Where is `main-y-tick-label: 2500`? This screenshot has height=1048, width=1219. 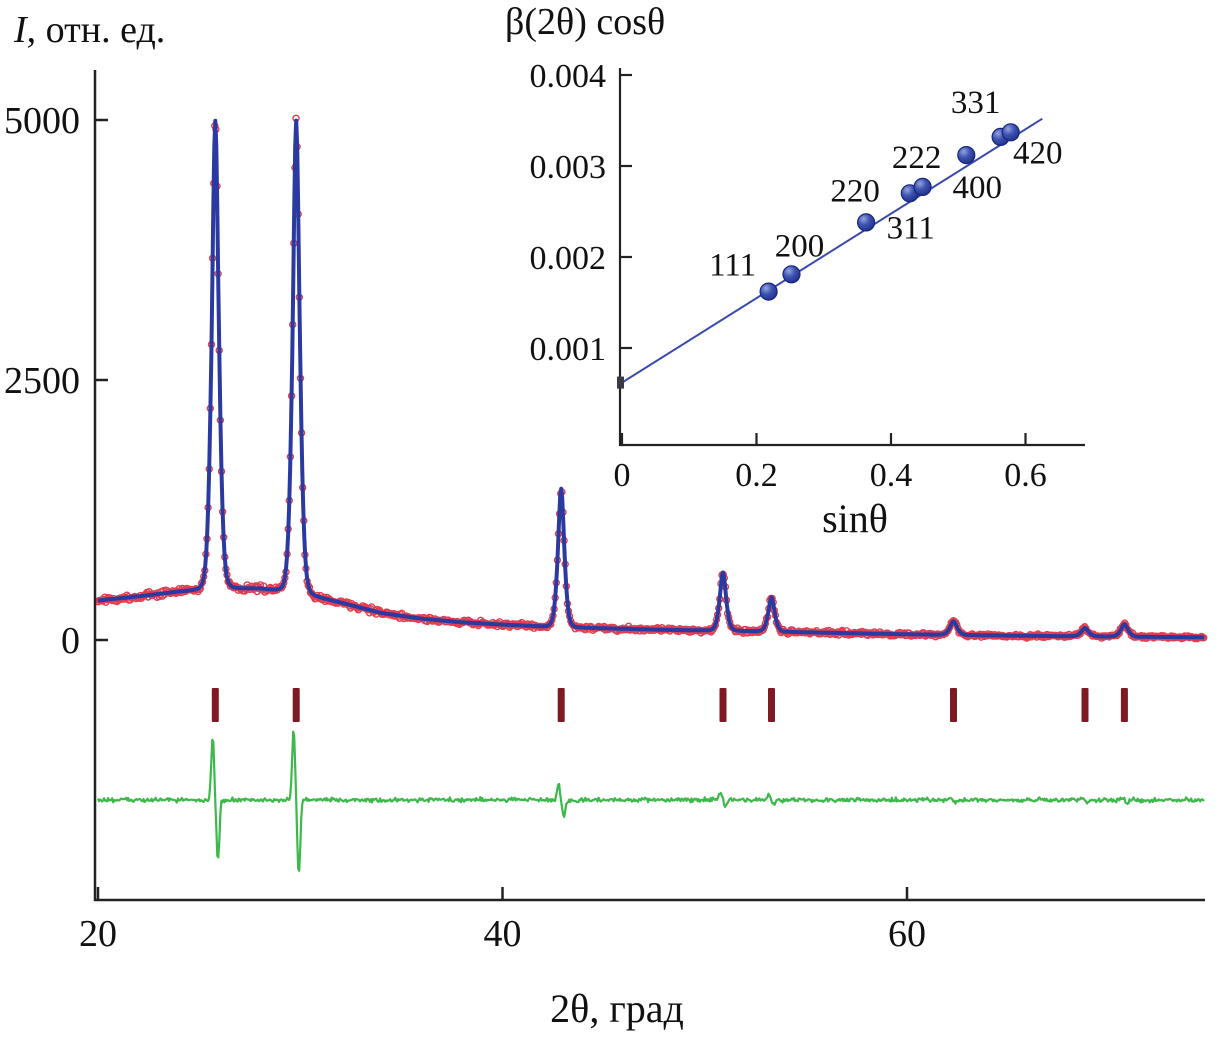 main-y-tick-label: 2500 is located at coordinates (42, 381).